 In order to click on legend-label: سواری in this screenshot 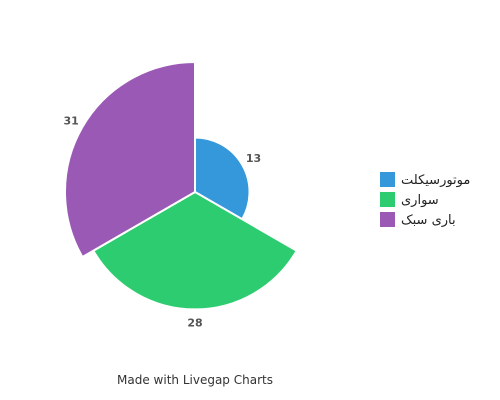, I will do `click(420, 200)`.